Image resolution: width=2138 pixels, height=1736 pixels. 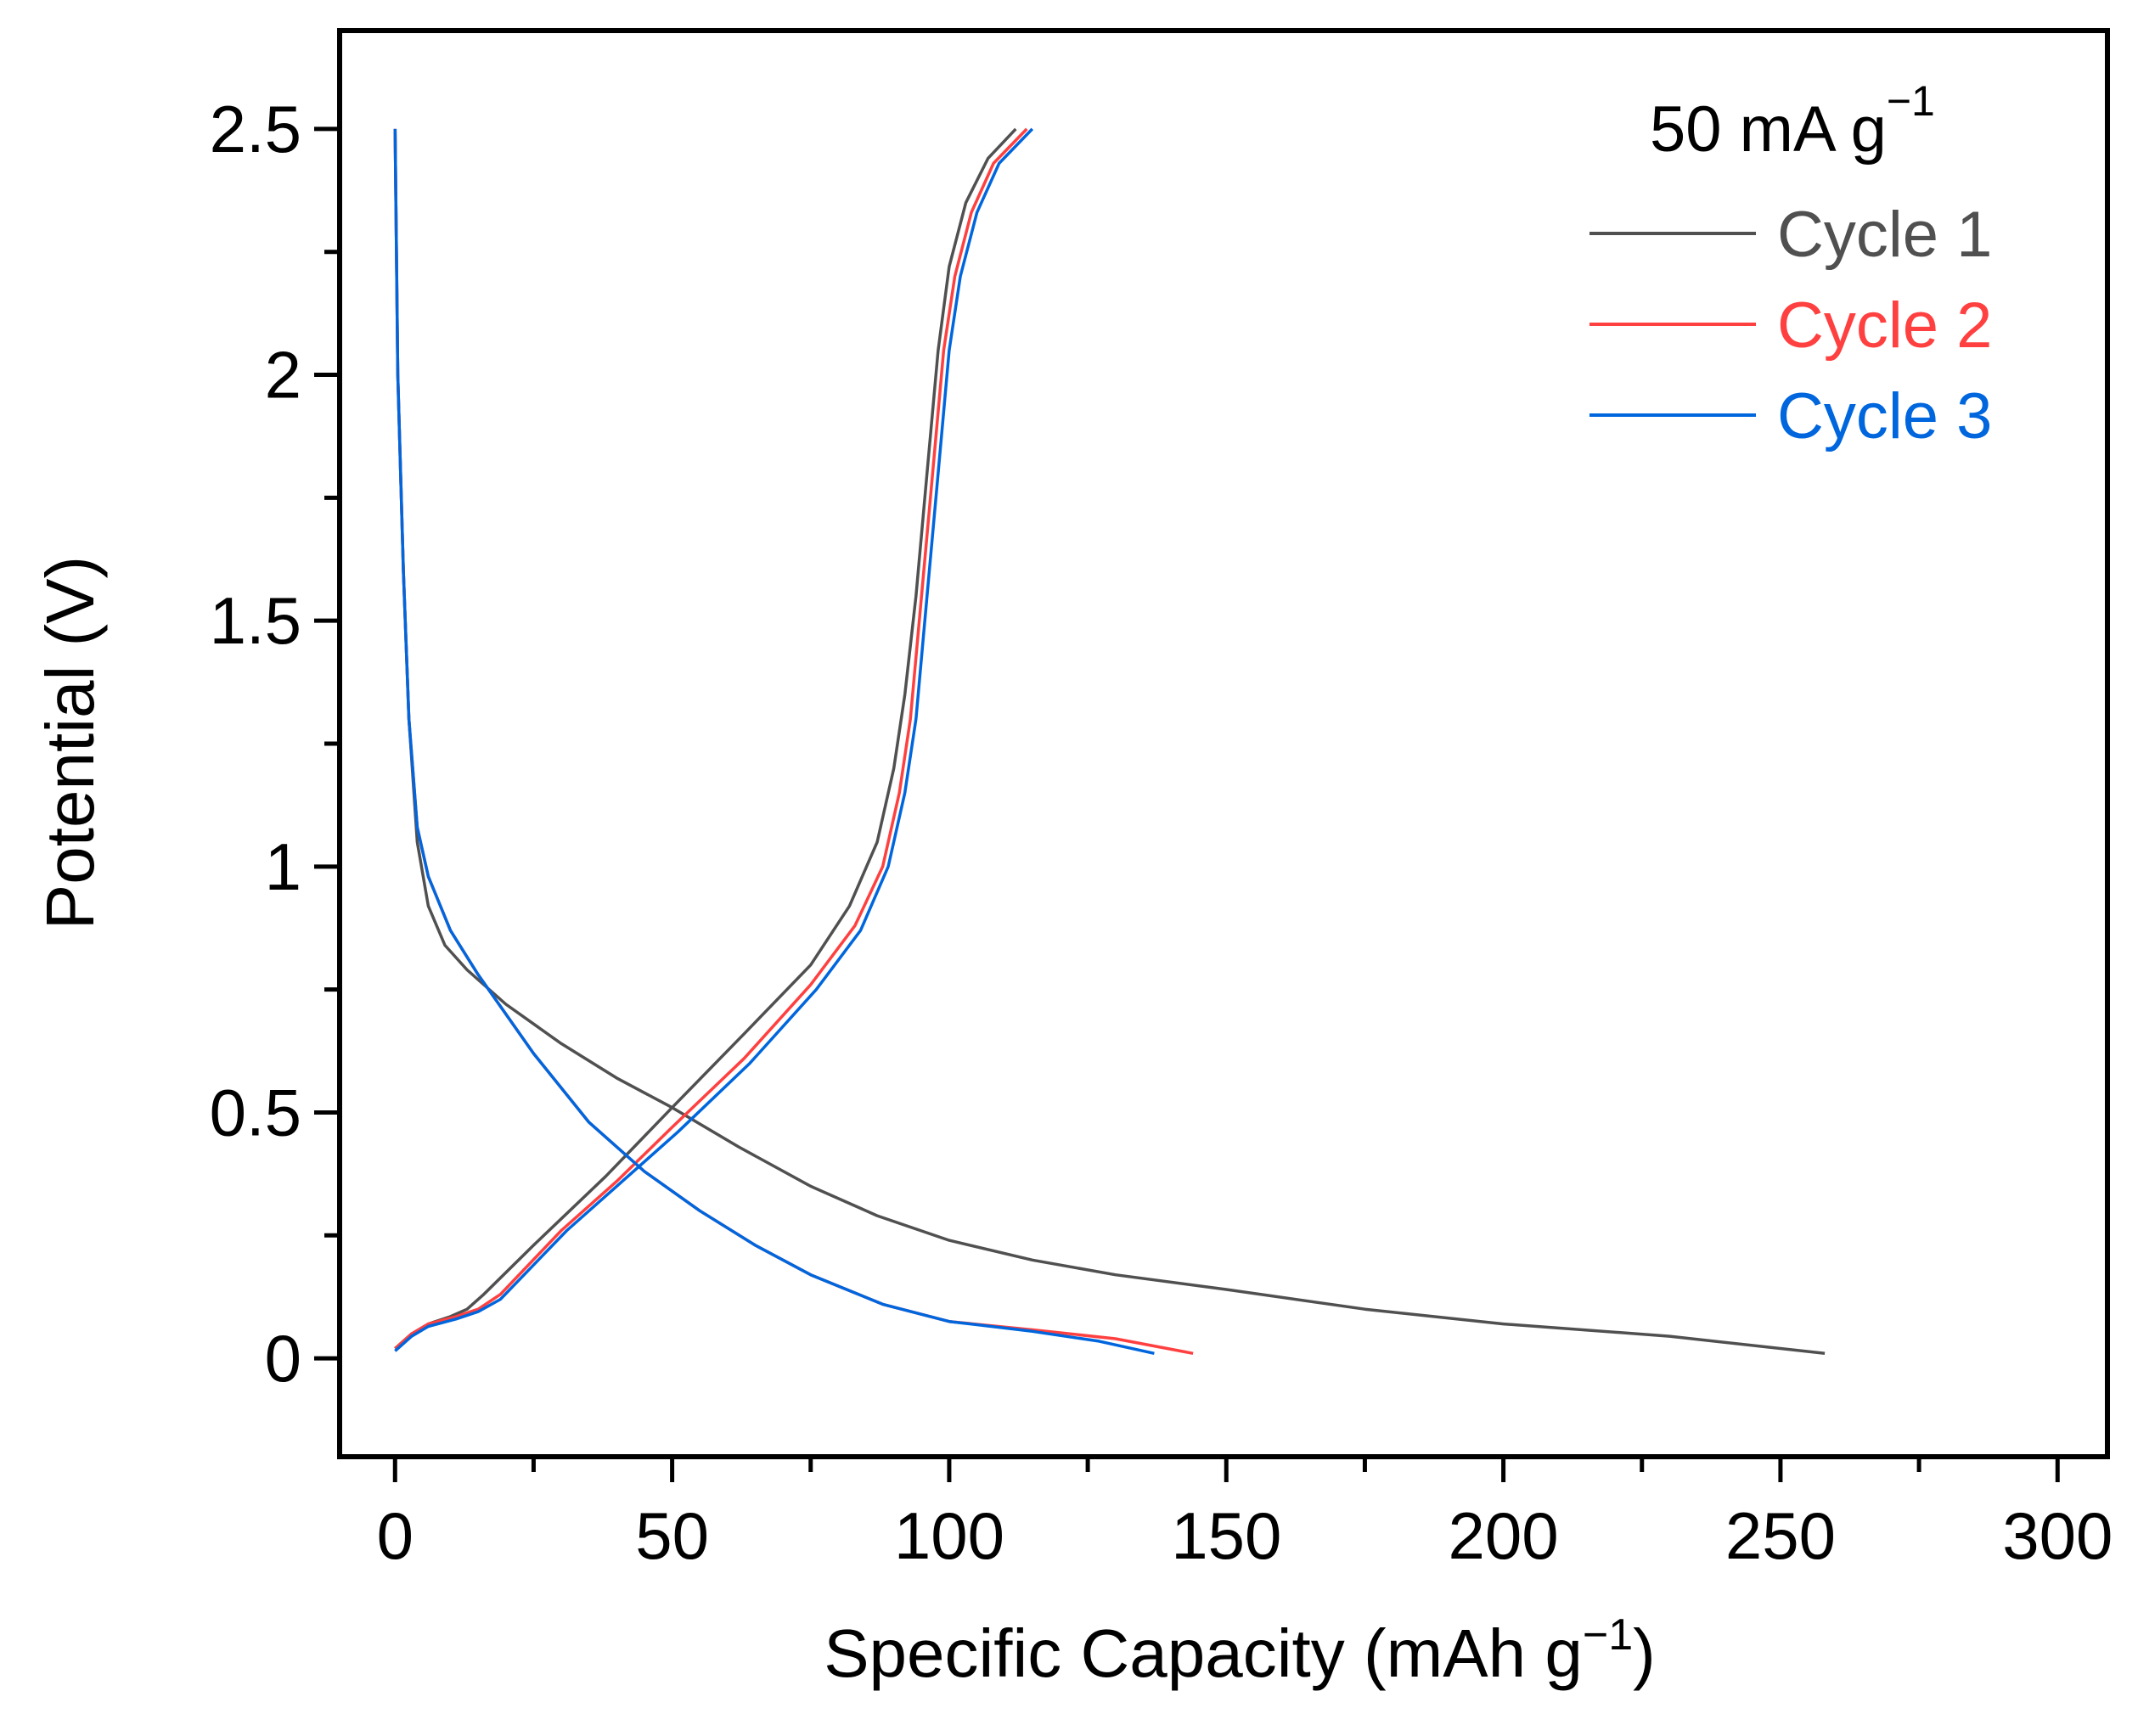 What do you see at coordinates (283, 867) in the screenshot?
I see `y-tick-label: 1` at bounding box center [283, 867].